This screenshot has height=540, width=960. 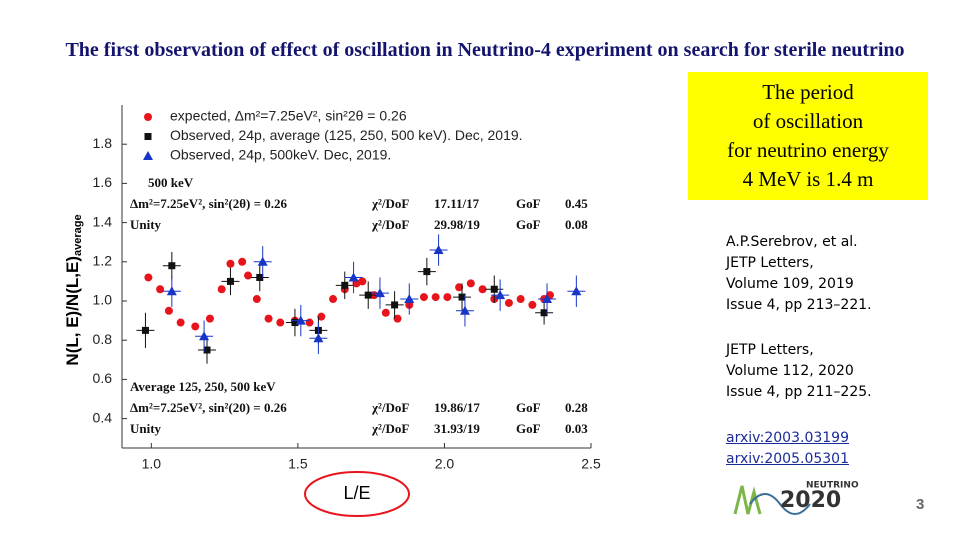 I want to click on reference-line: Issue 4, pp 211–225., so click(x=799, y=392).